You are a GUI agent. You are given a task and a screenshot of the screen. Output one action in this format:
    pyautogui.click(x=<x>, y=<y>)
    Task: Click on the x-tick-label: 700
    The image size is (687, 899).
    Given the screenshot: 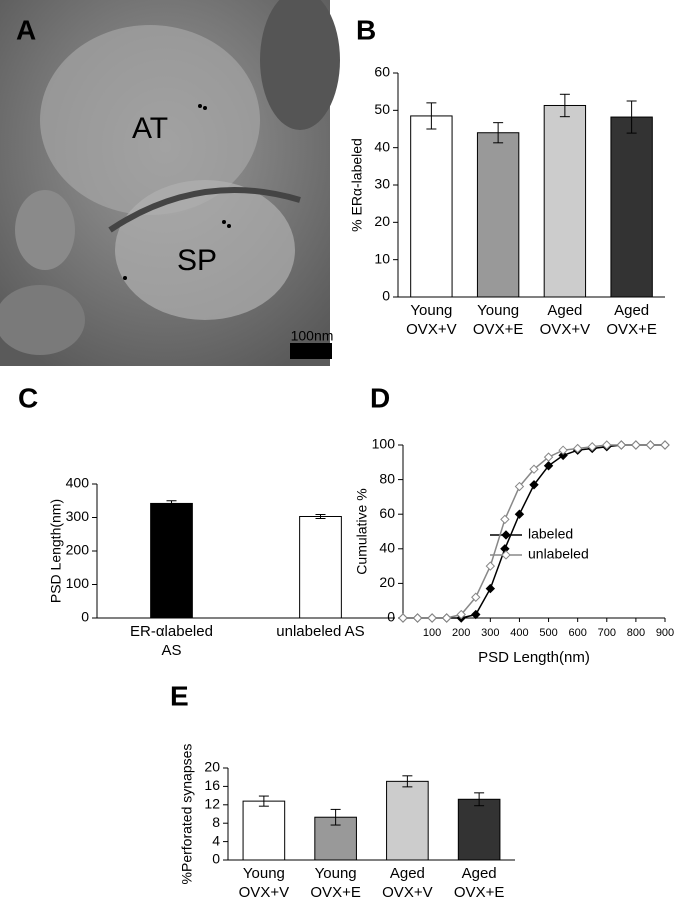 What is the action you would take?
    pyautogui.click(x=607, y=633)
    